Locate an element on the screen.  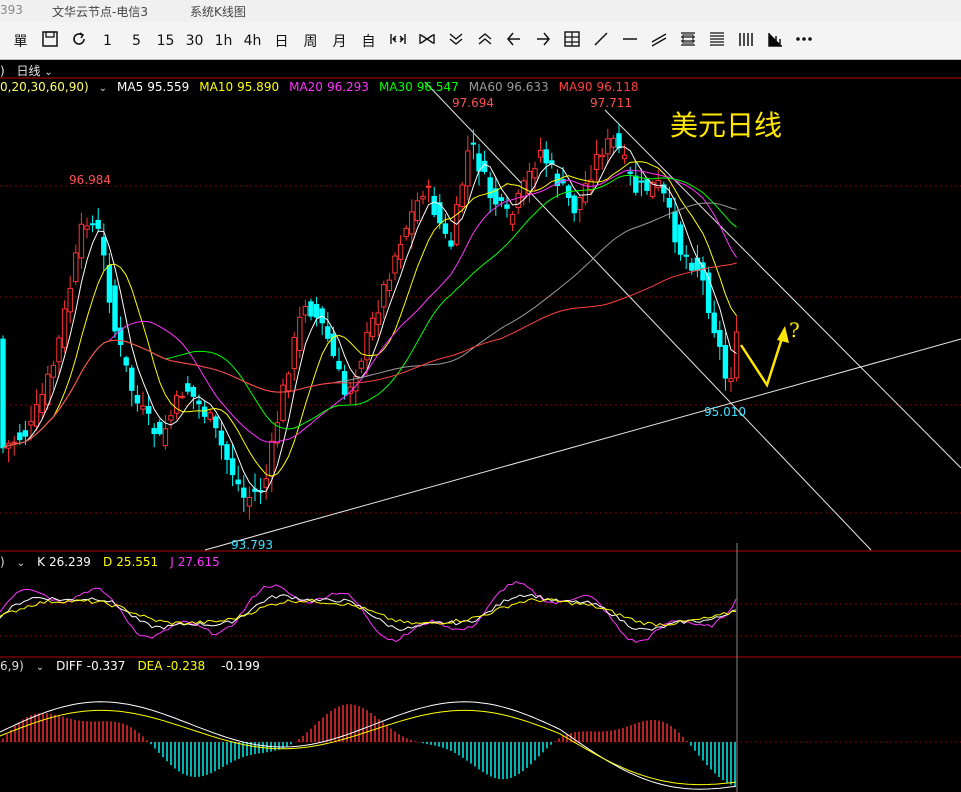
parallel-button is located at coordinates (658, 41).